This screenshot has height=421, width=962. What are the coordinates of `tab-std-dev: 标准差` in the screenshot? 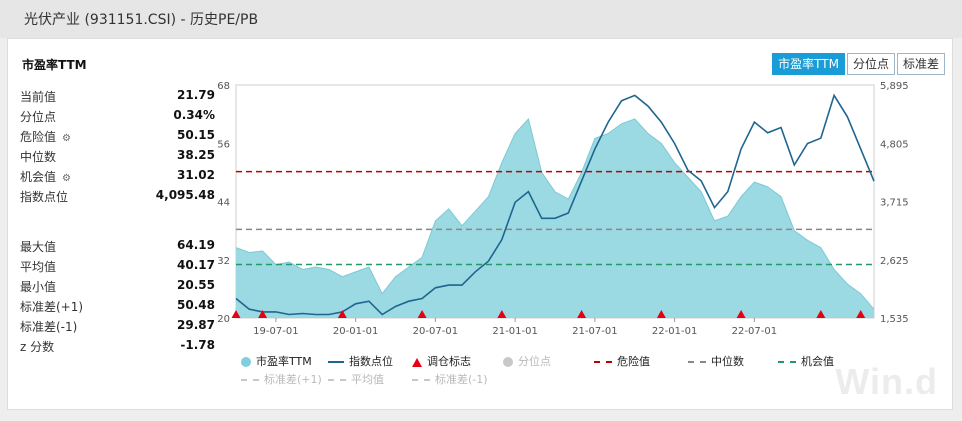 It's located at (920, 64).